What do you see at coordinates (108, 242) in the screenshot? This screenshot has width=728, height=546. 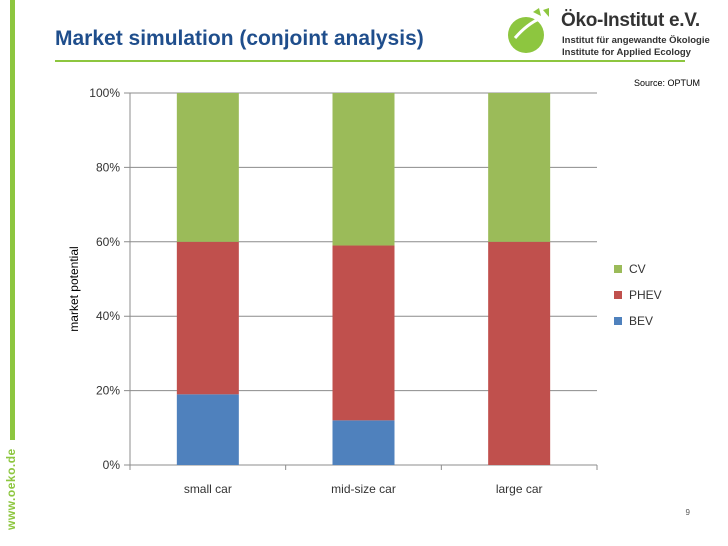 I see `y-tick-label: 60%` at bounding box center [108, 242].